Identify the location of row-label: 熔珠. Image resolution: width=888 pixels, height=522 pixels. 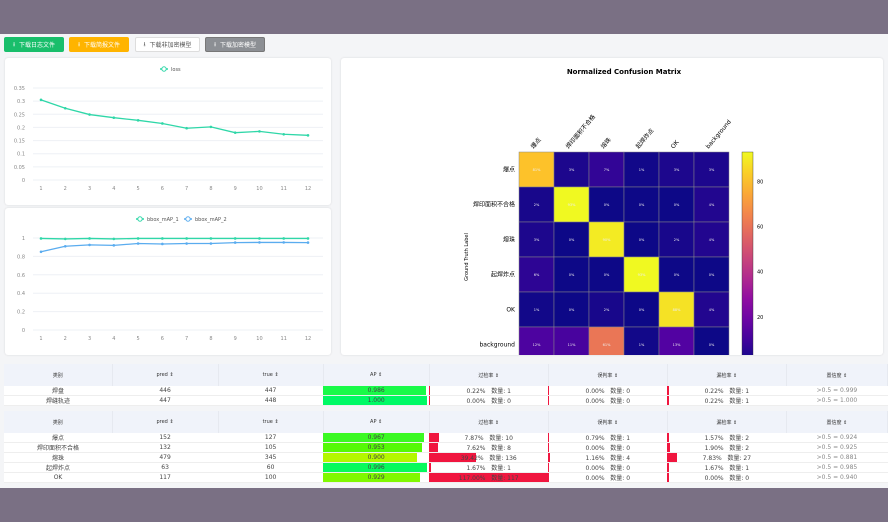
(509, 240).